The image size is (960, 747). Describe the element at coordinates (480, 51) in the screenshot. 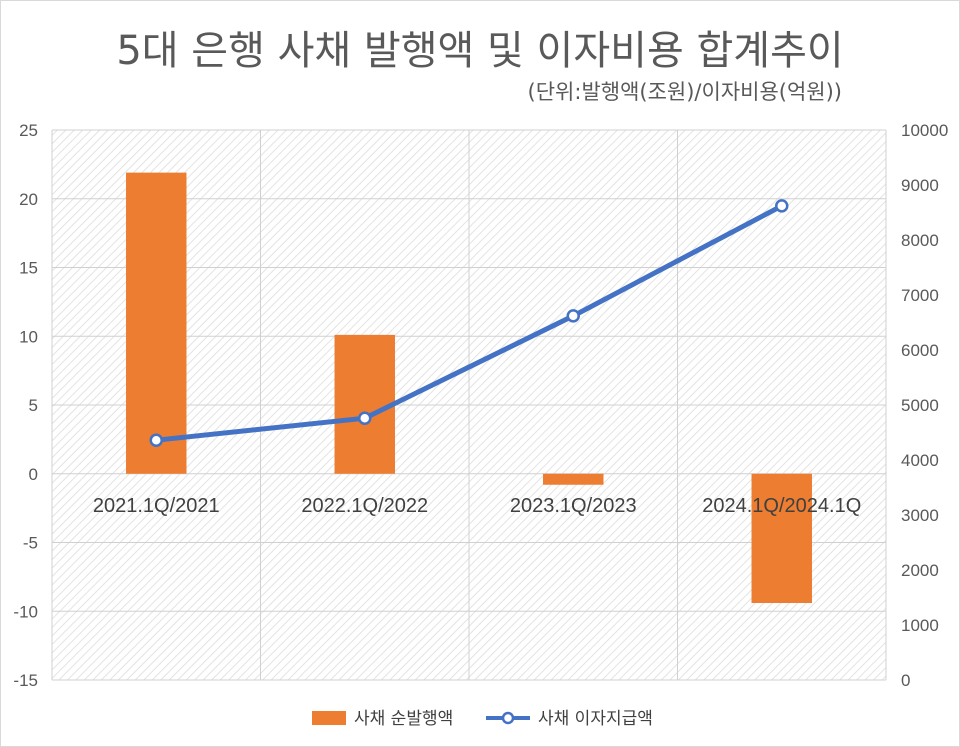

I see `chart-title: 5대 은행 사채 발행액 및 이자비용 합계추이` at that location.